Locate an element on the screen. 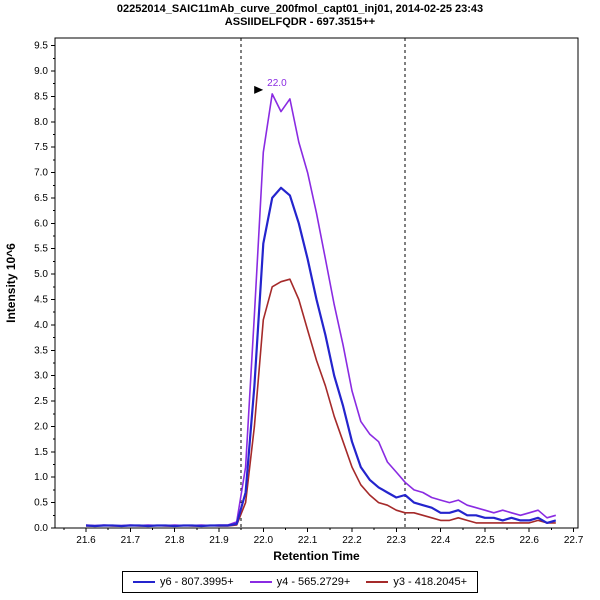 The width and height of the screenshot is (600, 600). x-tick-label: 21.7 is located at coordinates (131, 540).